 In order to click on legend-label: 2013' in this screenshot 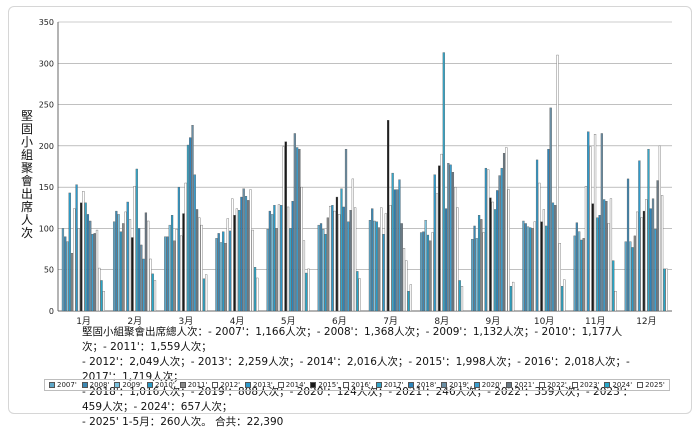, I will do `click(263, 385)`.